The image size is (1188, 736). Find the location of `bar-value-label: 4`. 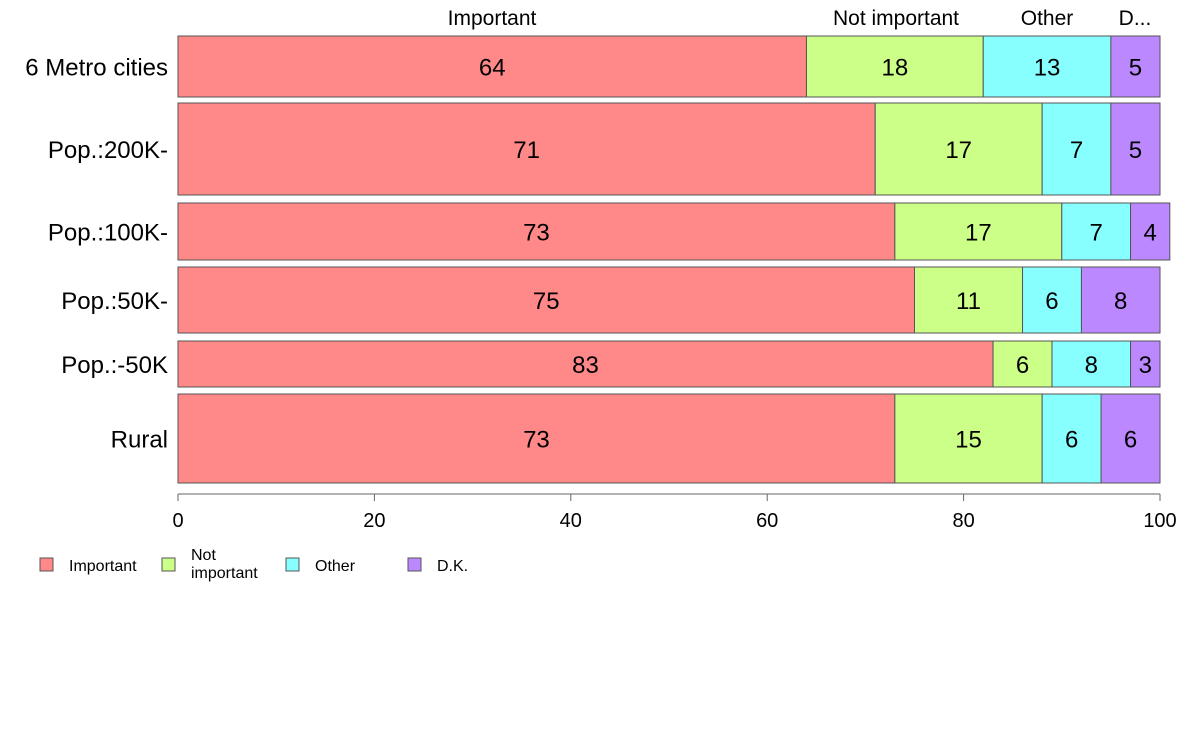

bar-value-label: 4 is located at coordinates (1150, 233).